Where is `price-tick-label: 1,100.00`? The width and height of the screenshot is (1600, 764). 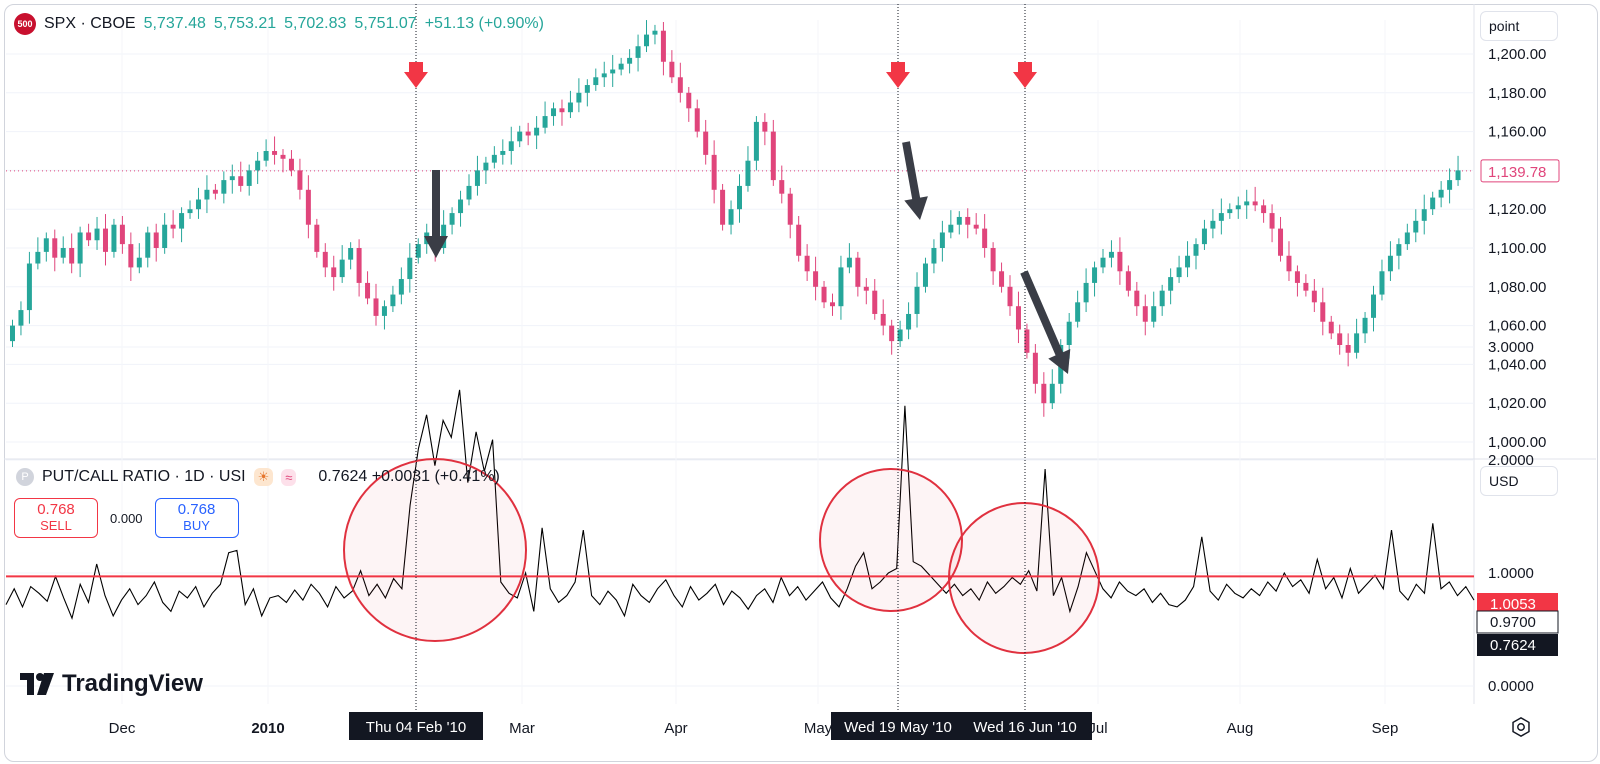
price-tick-label: 1,100.00 is located at coordinates (1517, 248).